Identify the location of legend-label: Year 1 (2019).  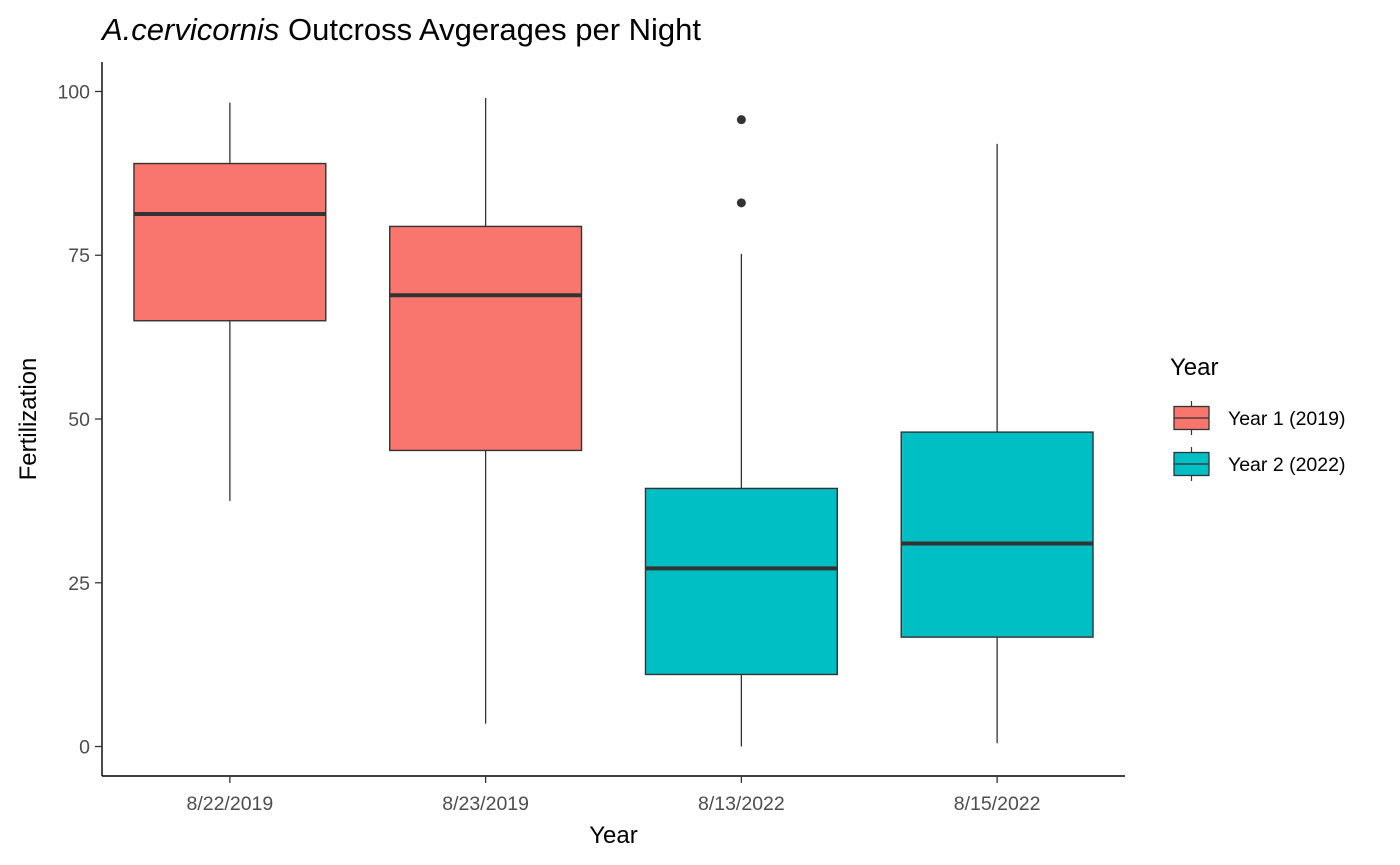
(1286, 419).